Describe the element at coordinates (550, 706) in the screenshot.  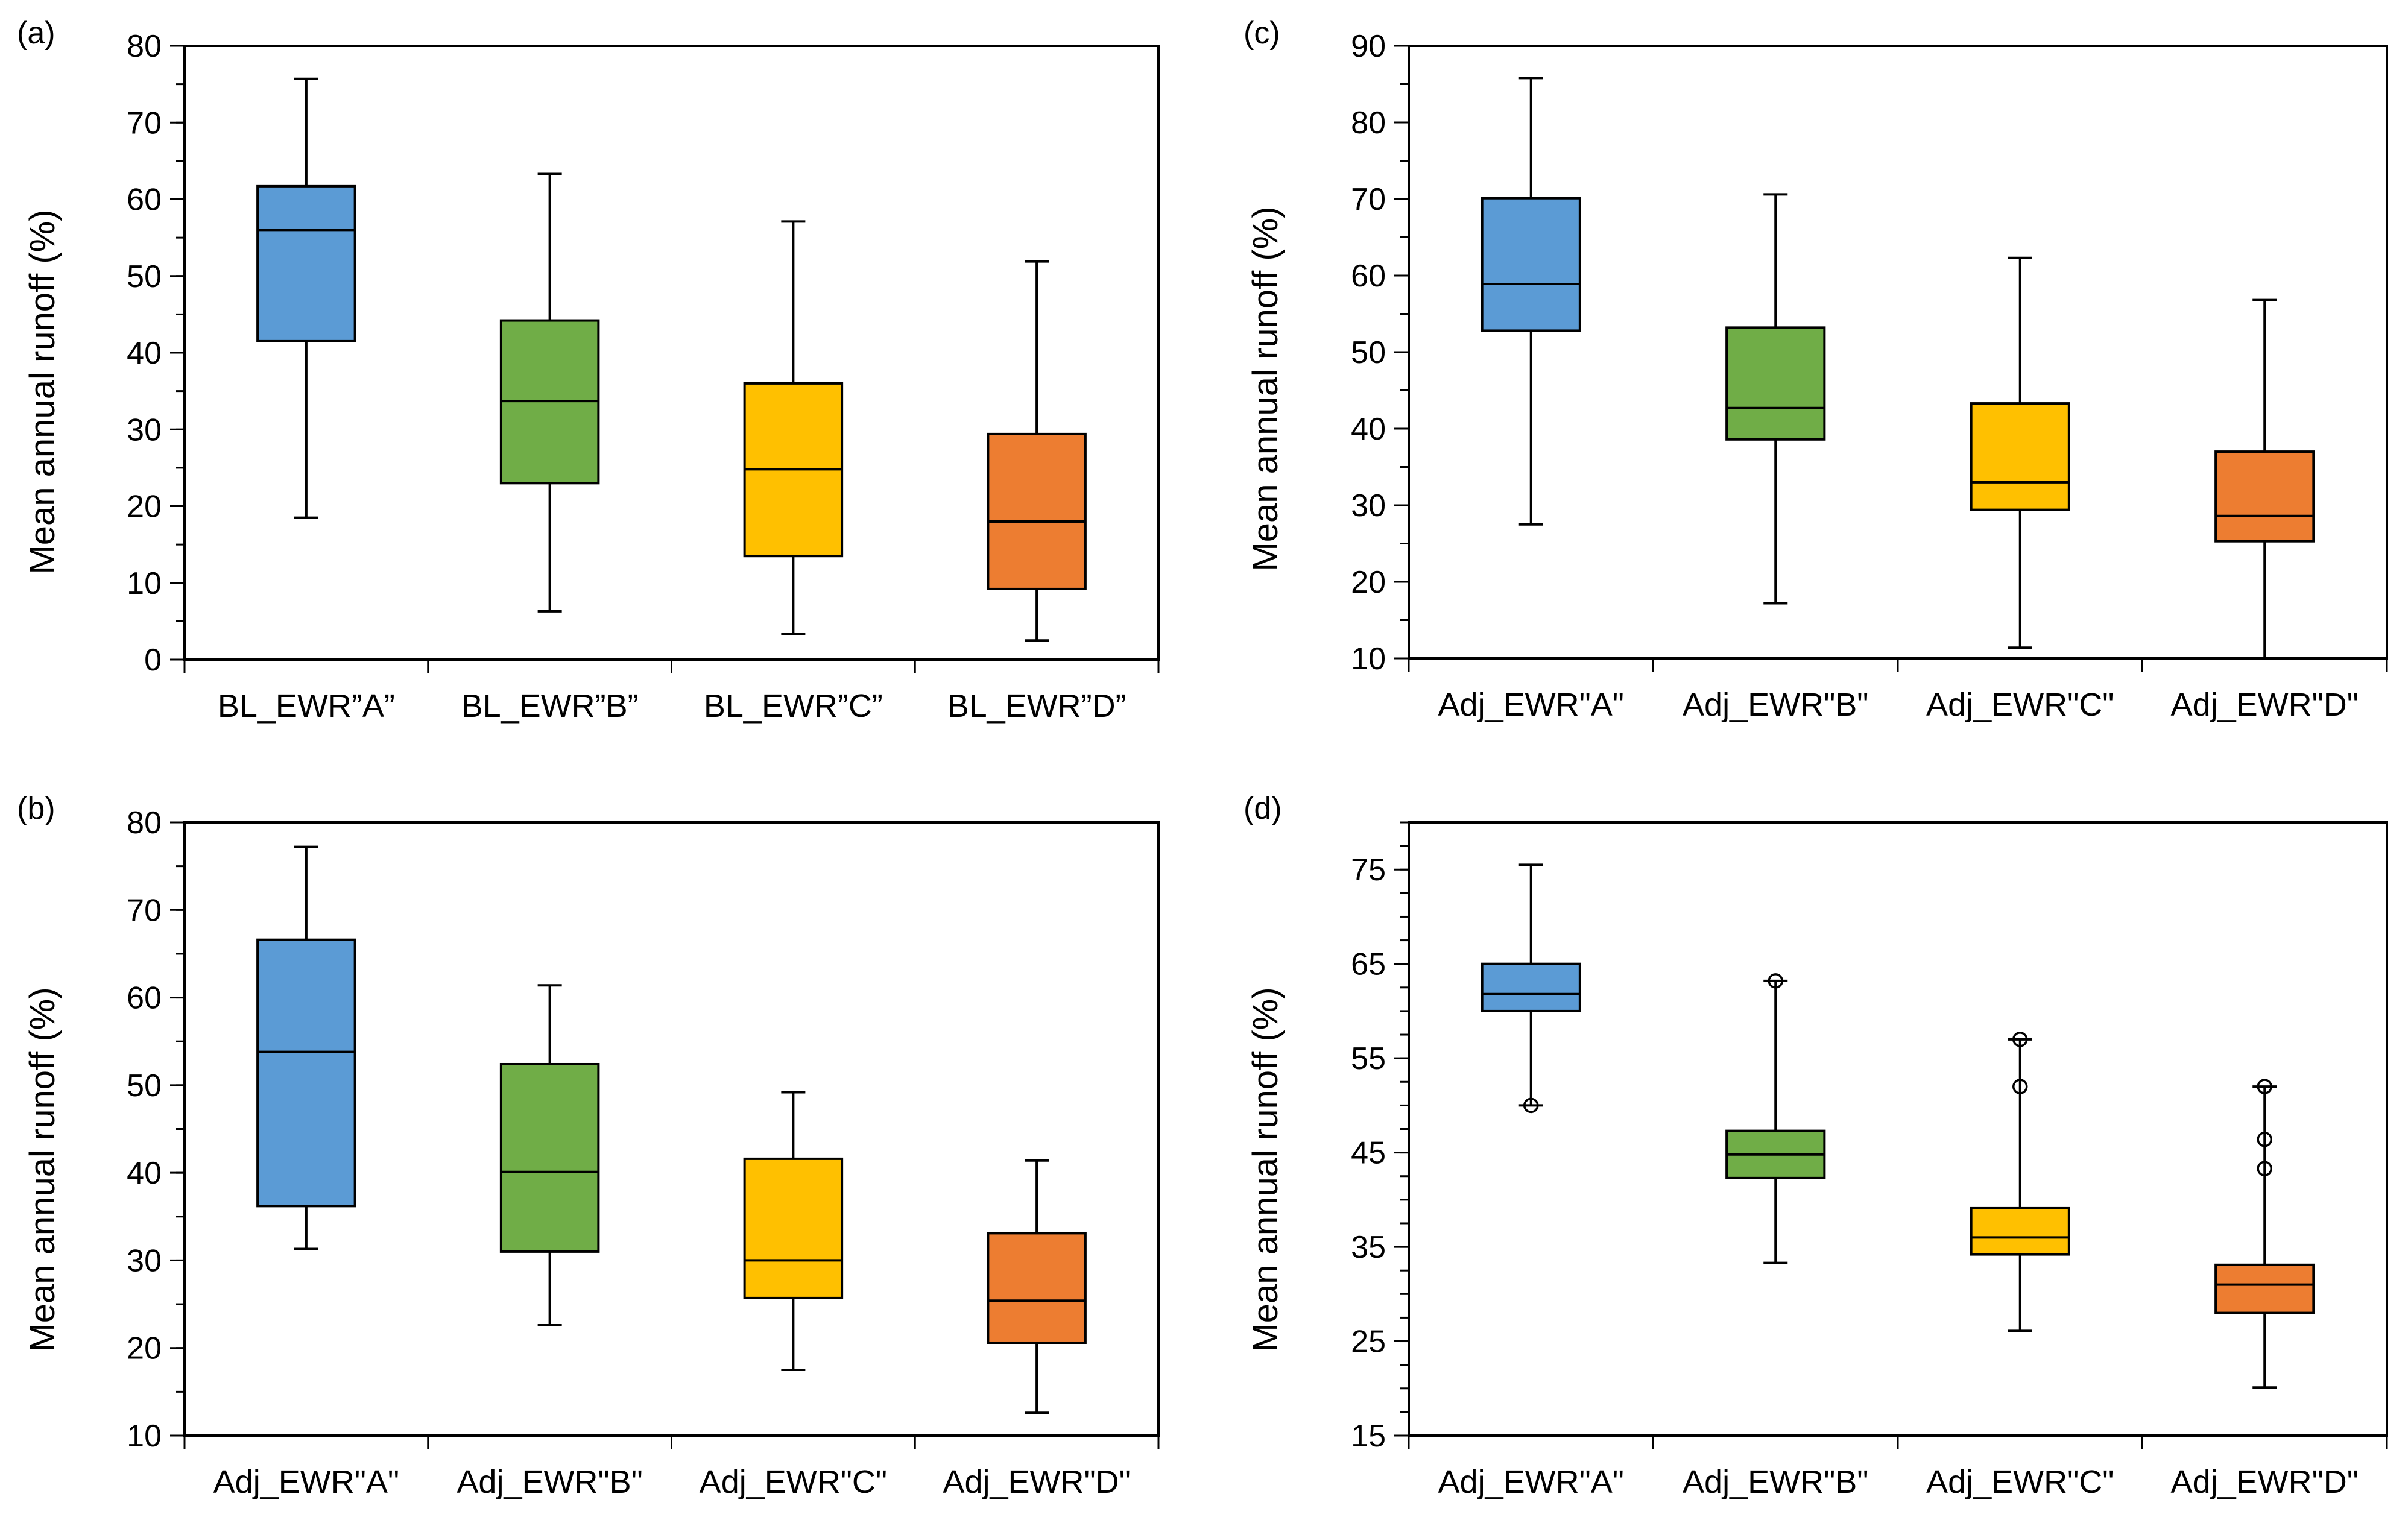
I see `x-tick-label: BL_EWR”B”` at that location.